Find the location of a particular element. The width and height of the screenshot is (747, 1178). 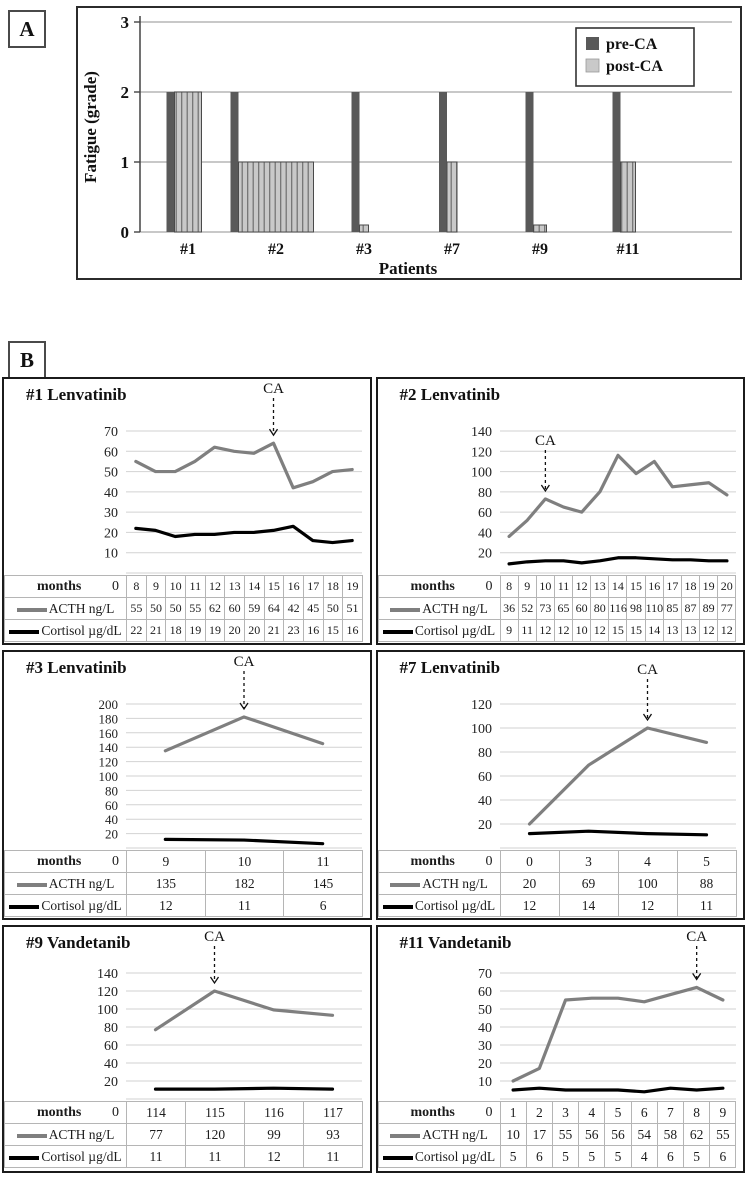

value-cell: 182 is located at coordinates (244, 883).